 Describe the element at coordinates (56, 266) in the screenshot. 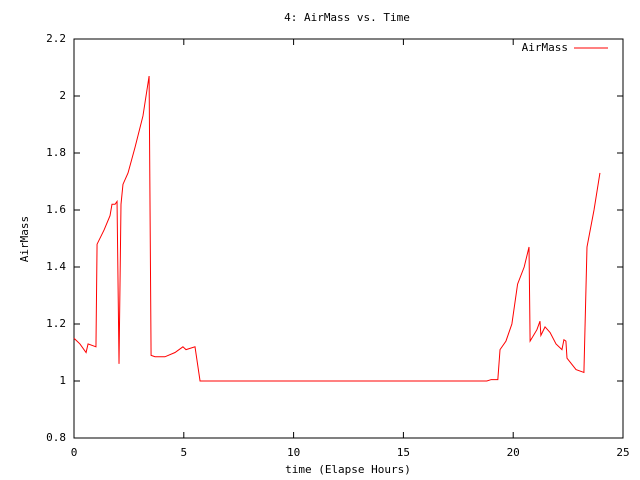

I see `y-tick-label: 1.4` at that location.